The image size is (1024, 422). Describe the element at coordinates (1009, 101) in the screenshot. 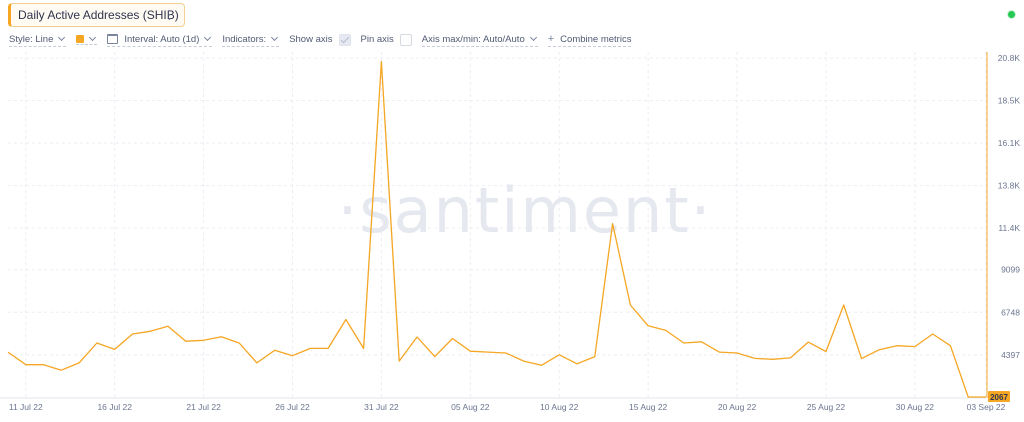

I see `y-tick-label: 18.5K` at that location.